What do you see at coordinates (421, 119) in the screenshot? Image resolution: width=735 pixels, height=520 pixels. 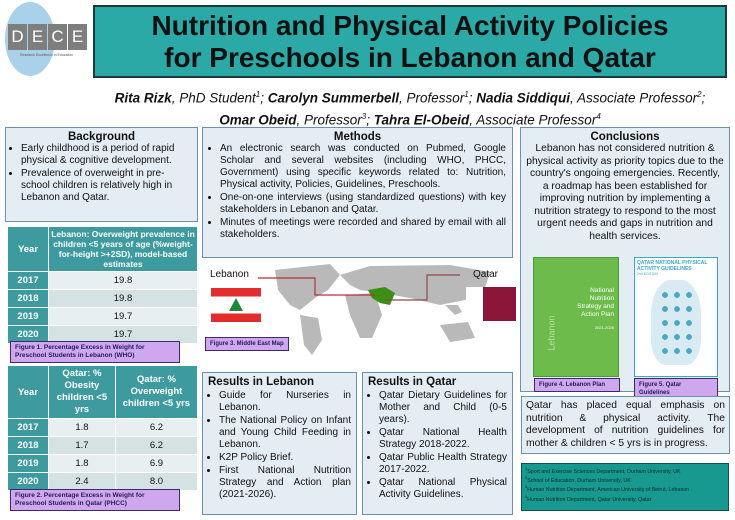 I see `author-name: Tahra El-Obeid` at bounding box center [421, 119].